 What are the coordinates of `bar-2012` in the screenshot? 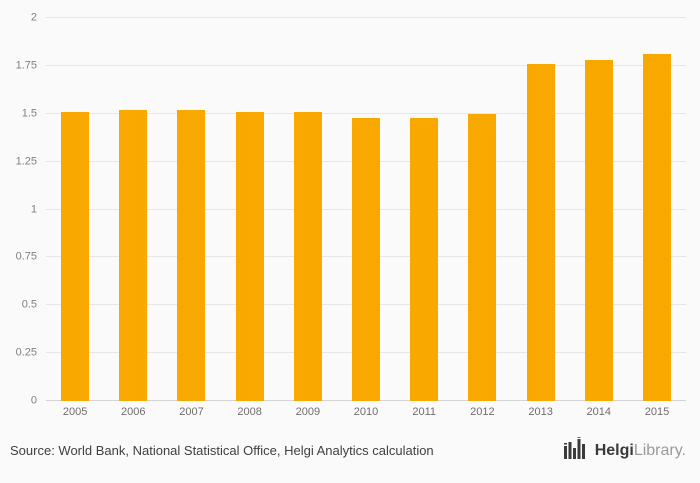 It's located at (482, 257).